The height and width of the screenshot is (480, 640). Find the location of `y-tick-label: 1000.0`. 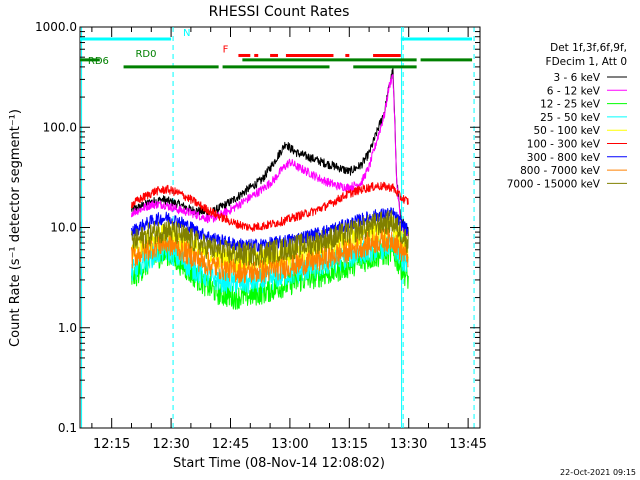

y-tick-label: 1000.0 is located at coordinates (56, 27).